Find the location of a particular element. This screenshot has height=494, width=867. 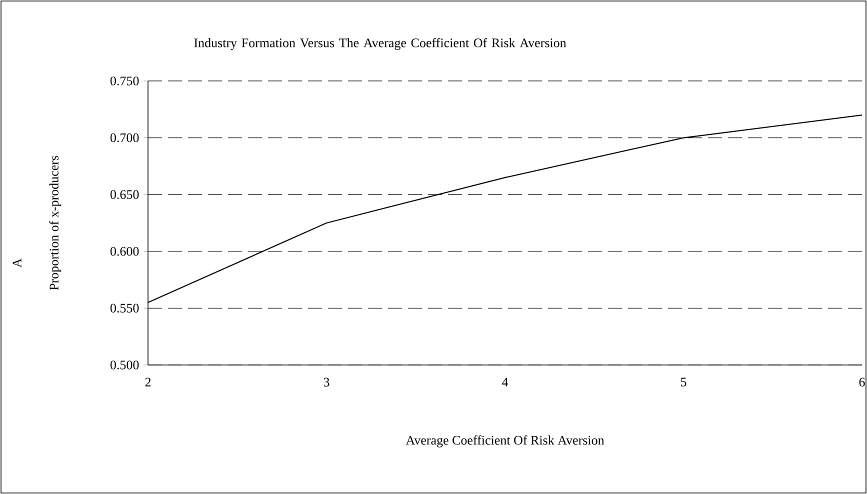

x-tick-label: 5 is located at coordinates (683, 382).